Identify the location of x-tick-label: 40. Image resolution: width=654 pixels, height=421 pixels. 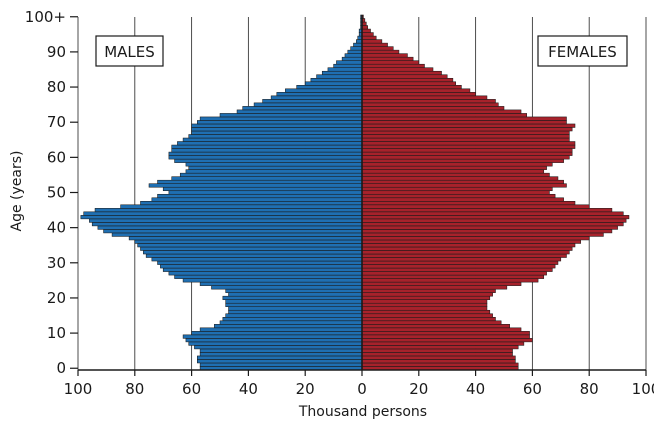
(248, 389).